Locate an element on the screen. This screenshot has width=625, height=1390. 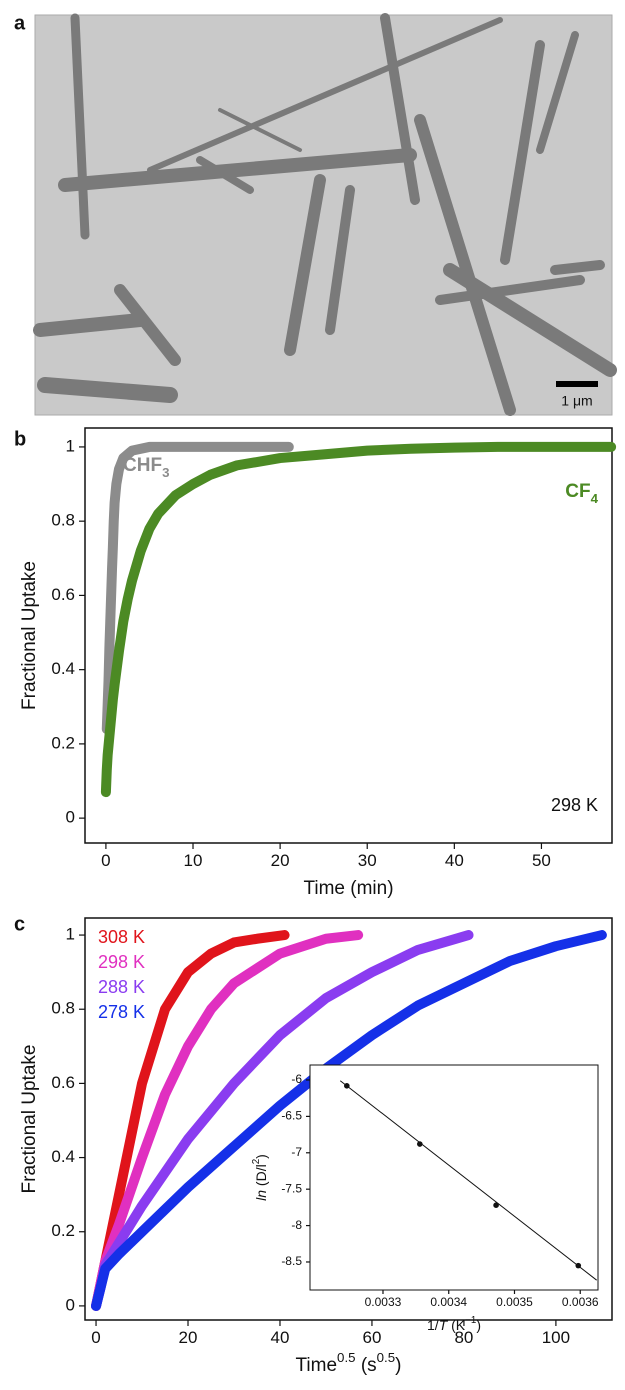
x-axis-label-part: (s is located at coordinates (366, 1365).